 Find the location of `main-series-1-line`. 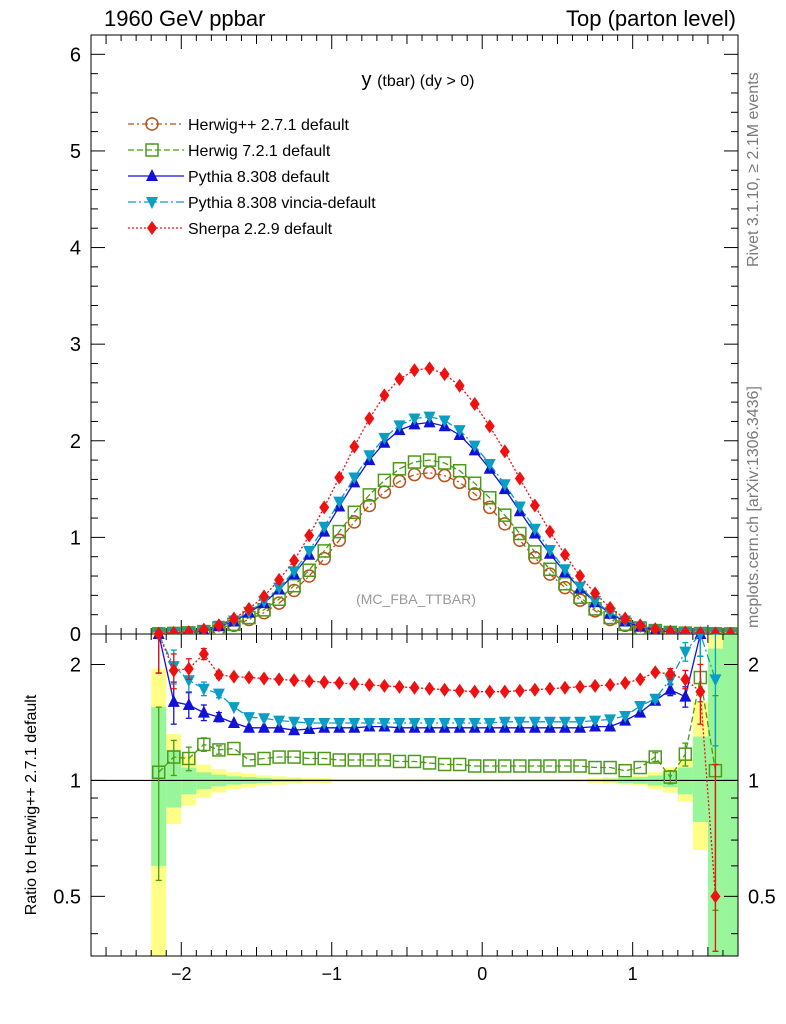

main-series-1-line is located at coordinates (444, 546).